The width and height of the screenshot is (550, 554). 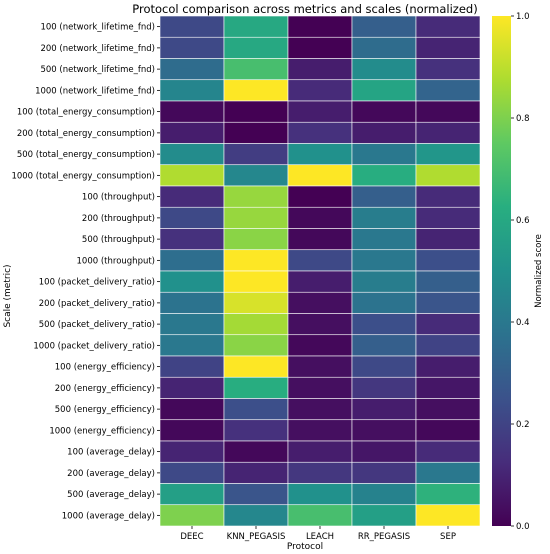 I want to click on row-tick-label: 200 (total_energy_consumption), so click(x=86, y=134).